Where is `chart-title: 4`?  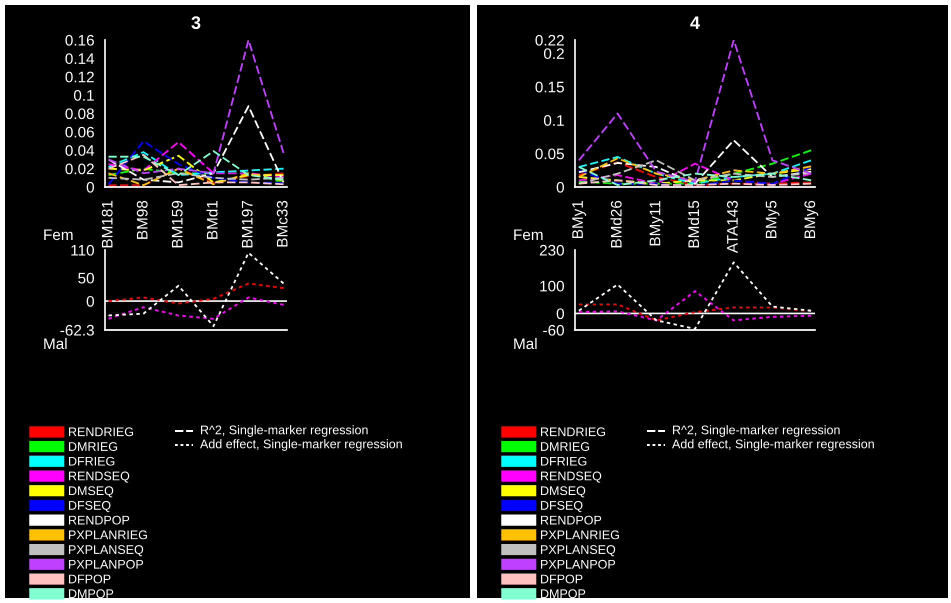 chart-title: 4 is located at coordinates (695, 22).